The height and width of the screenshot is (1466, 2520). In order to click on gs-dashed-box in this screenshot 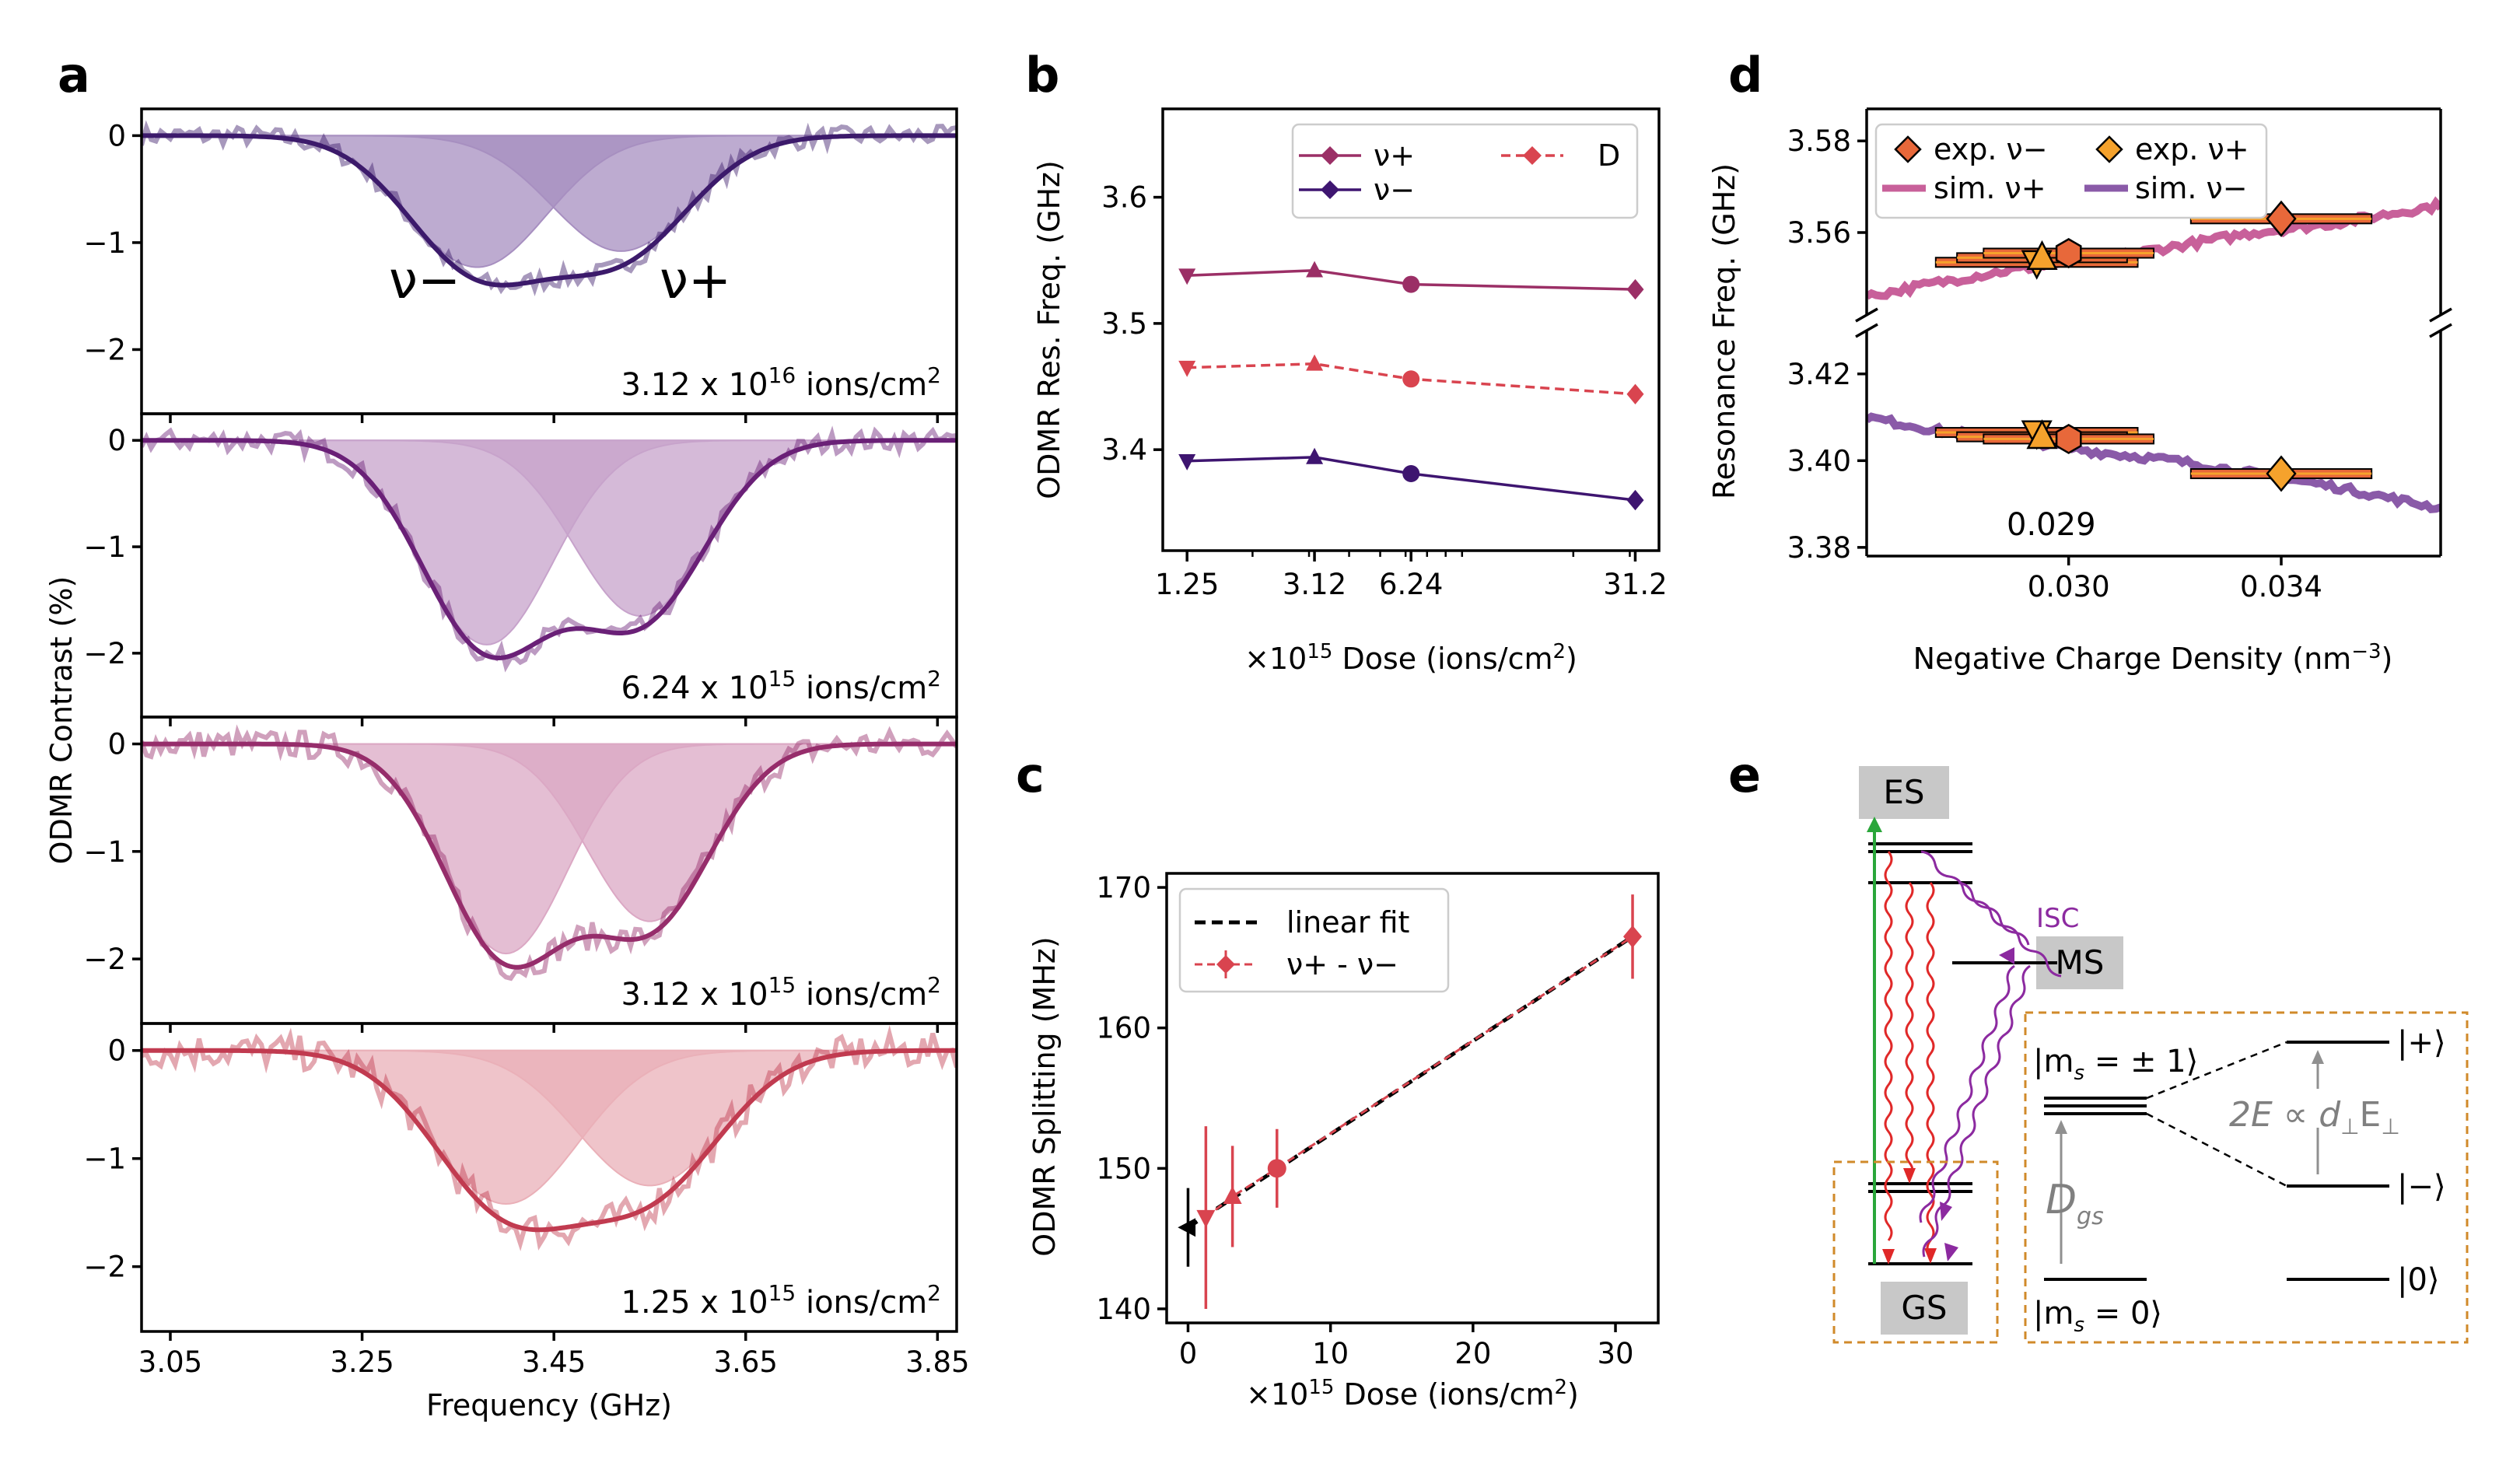, I will do `click(1916, 1252)`.